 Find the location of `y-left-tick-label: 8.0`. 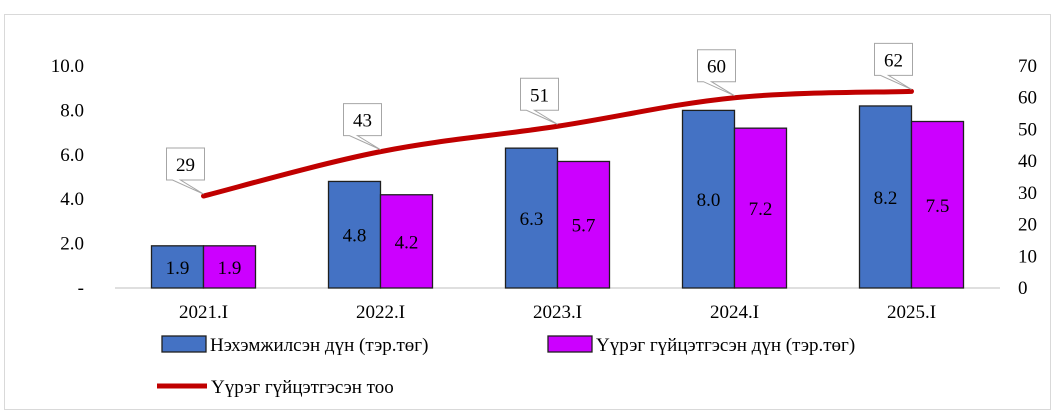

y-left-tick-label: 8.0 is located at coordinates (72, 110).